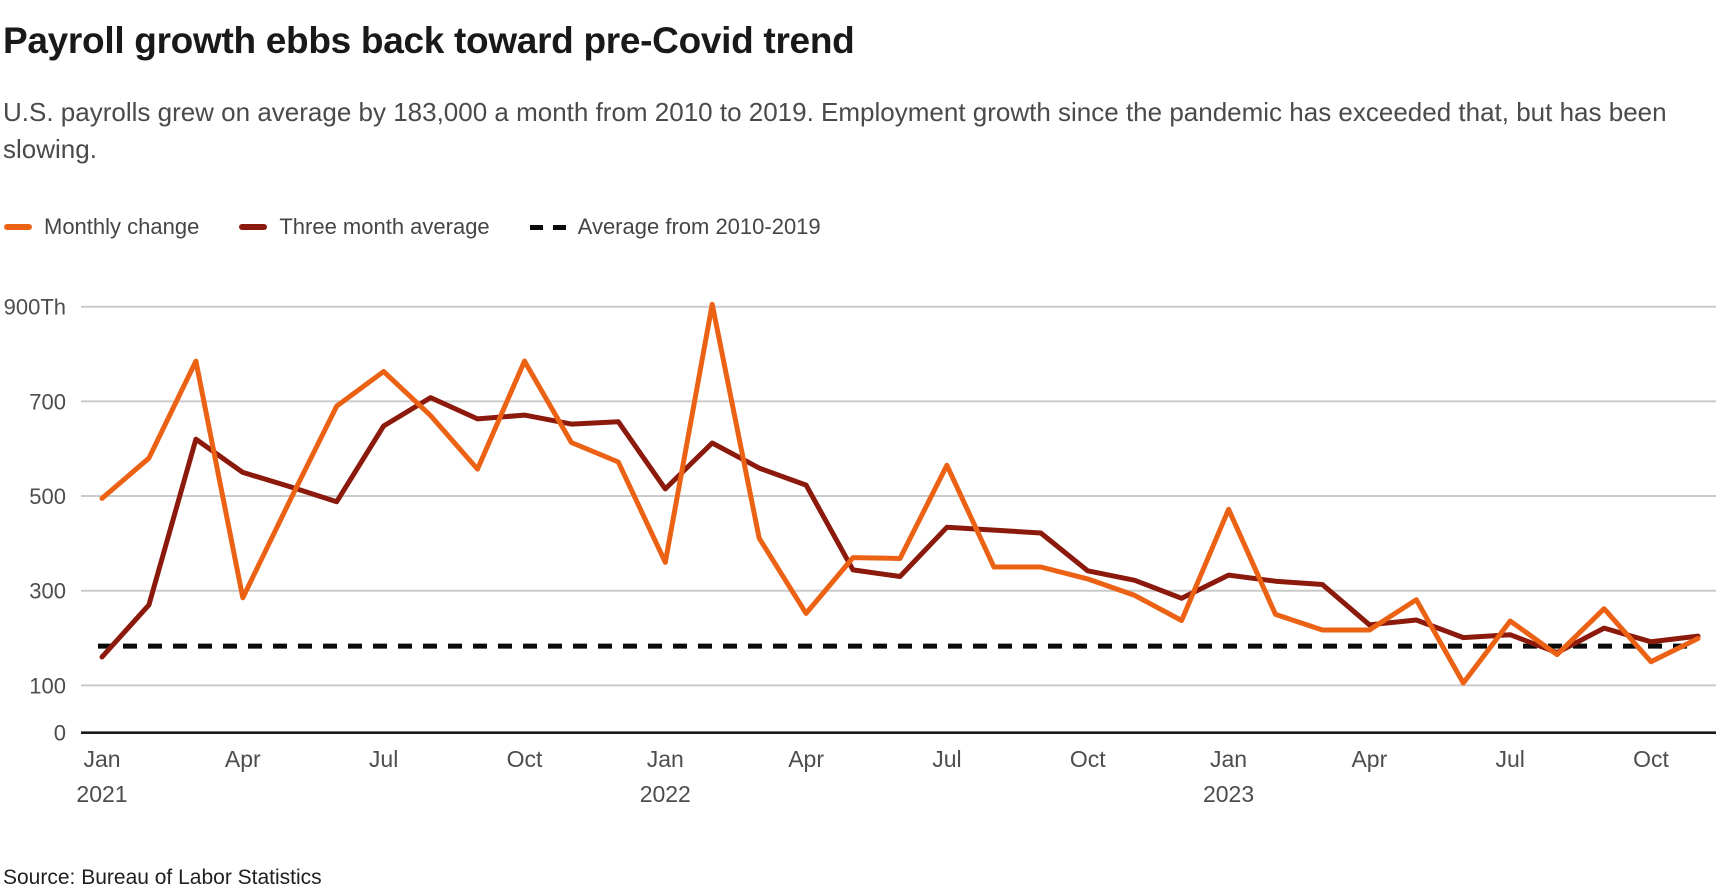 The height and width of the screenshot is (892, 1720). I want to click on monthly-change-swatch-icon, so click(18, 227).